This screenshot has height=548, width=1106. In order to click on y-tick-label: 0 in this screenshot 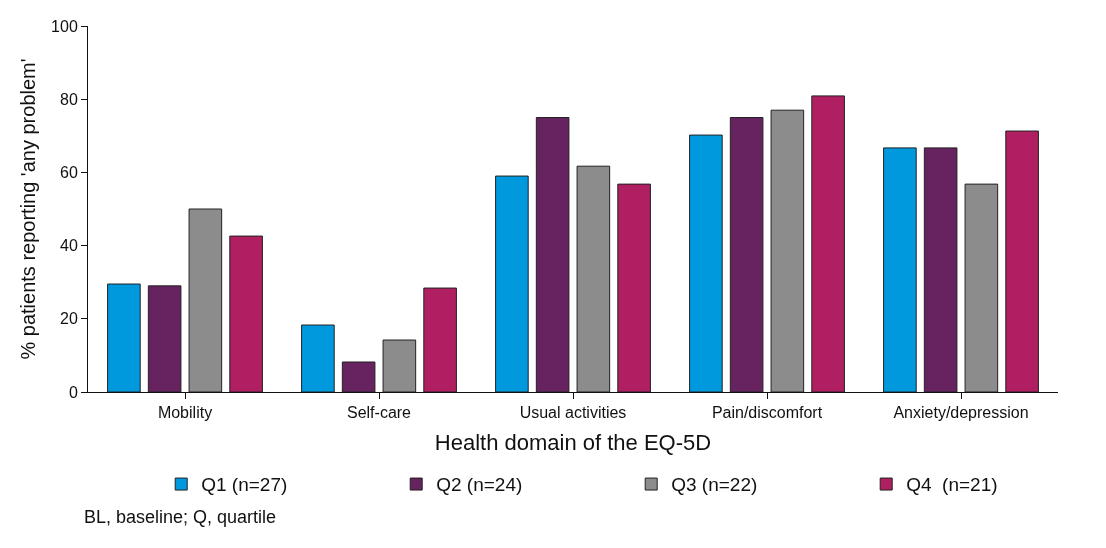, I will do `click(73, 392)`.